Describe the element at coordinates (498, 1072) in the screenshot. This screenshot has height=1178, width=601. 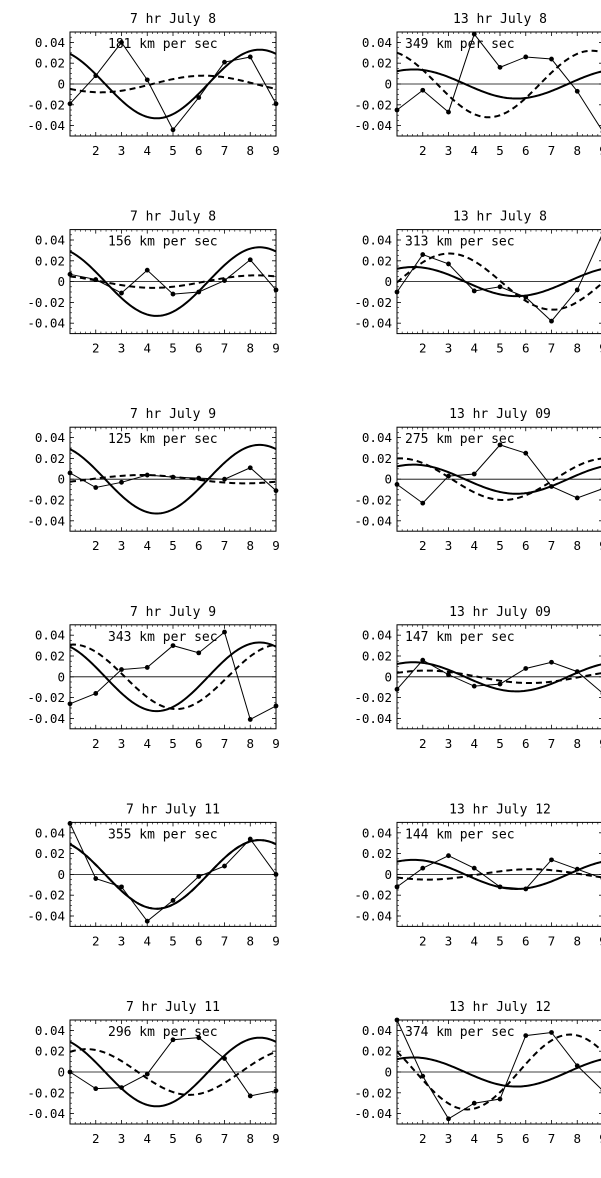
I see `fit-curve` at that location.